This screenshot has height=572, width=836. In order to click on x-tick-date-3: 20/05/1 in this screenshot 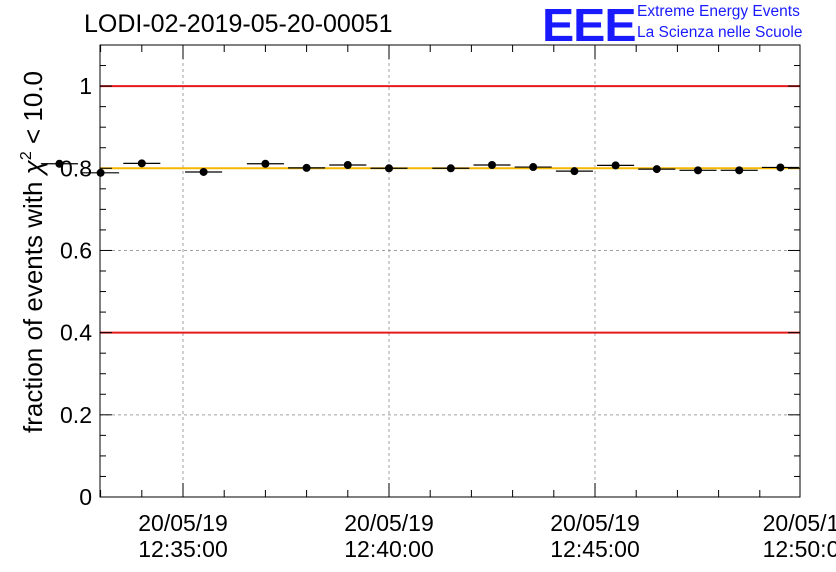, I will do `click(799, 523)`.